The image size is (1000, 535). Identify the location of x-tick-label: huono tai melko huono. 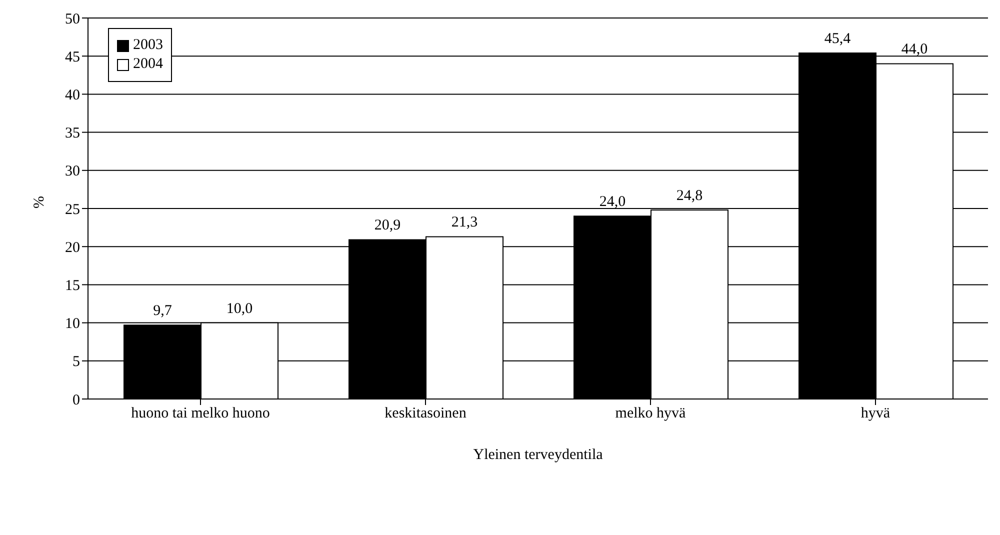
(200, 414).